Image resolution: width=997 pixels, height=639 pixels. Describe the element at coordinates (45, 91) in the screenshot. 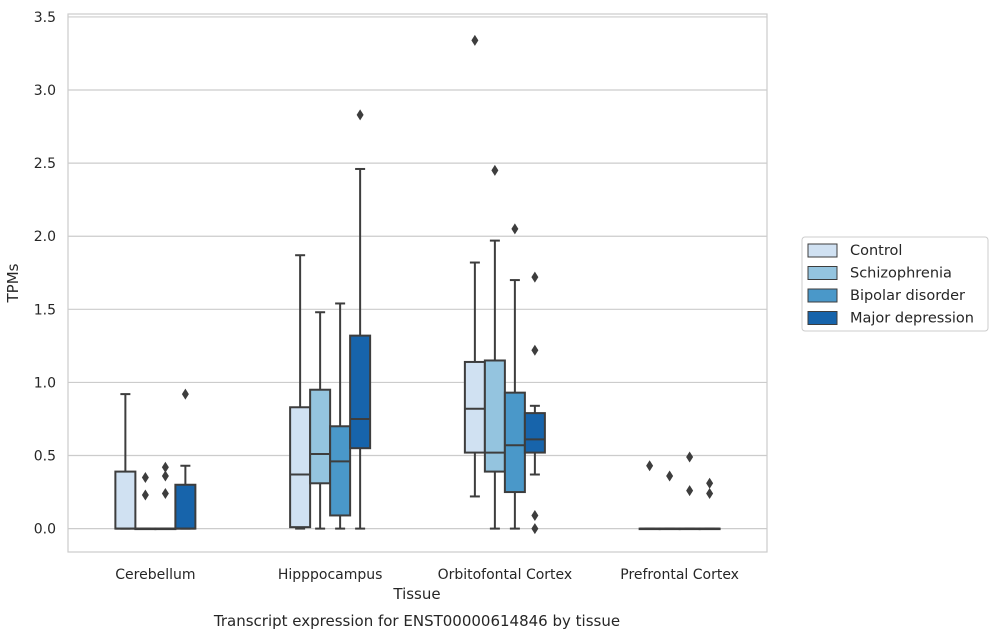

I see `y-tick-label: 3.0` at that location.